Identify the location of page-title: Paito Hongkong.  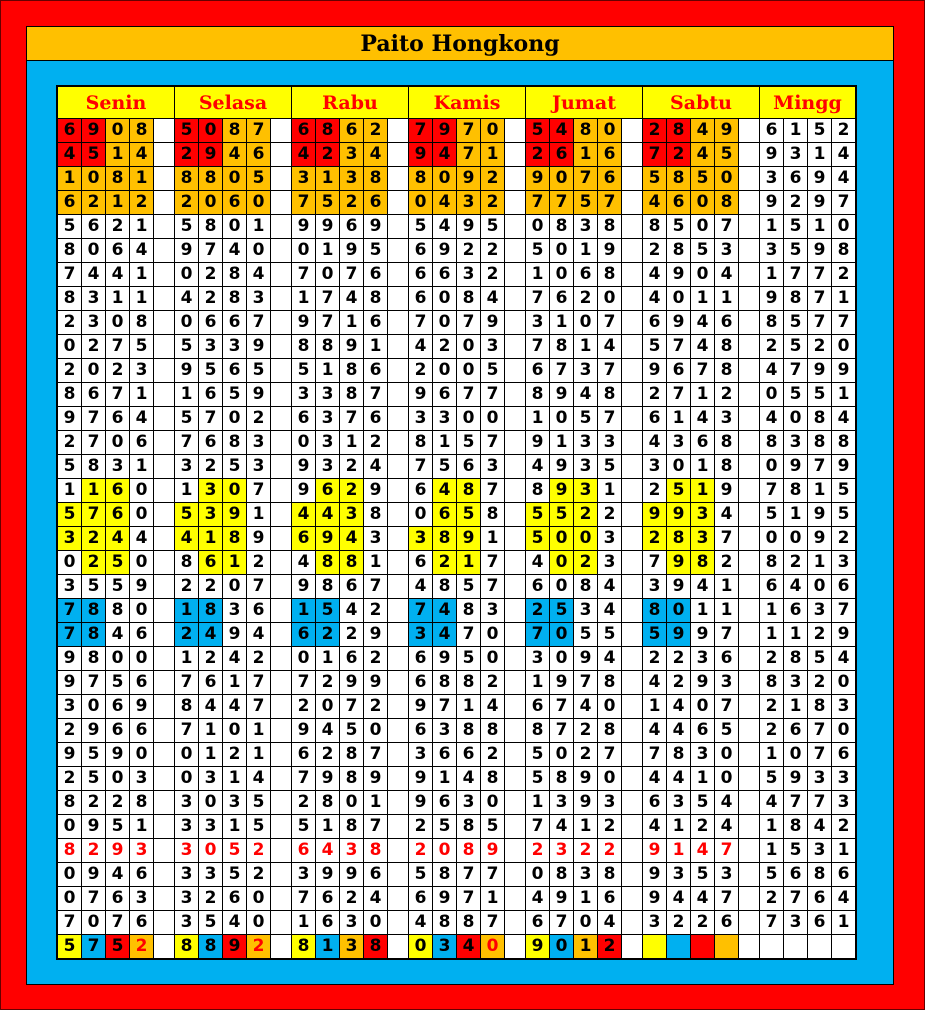
(460, 43).